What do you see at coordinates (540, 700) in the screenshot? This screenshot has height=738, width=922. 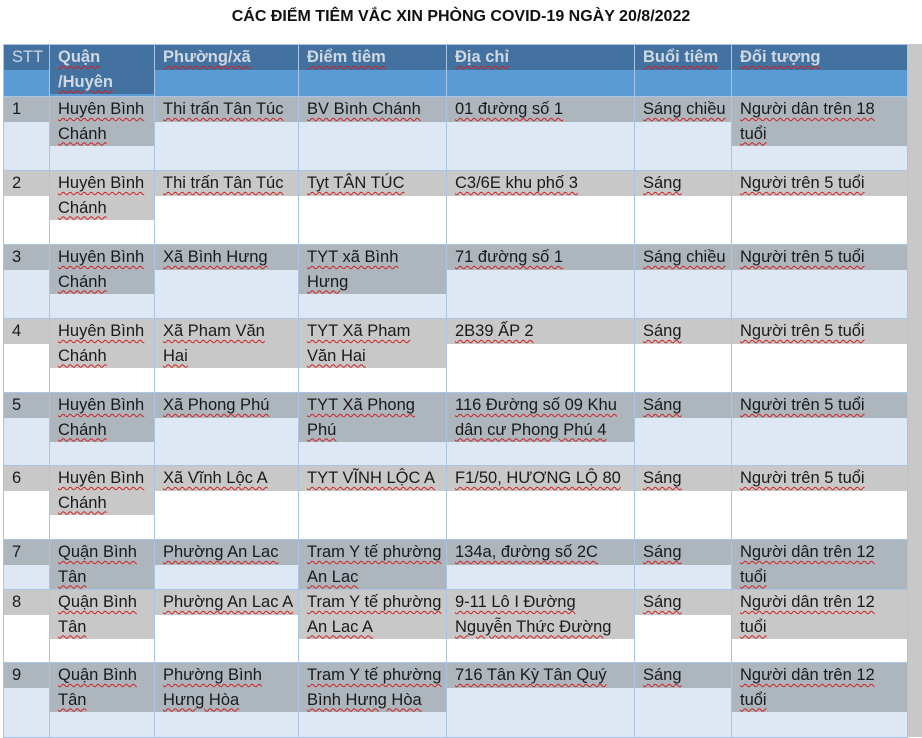 I see `cell-address: 716 Tân Kỳ Tân Quý` at bounding box center [540, 700].